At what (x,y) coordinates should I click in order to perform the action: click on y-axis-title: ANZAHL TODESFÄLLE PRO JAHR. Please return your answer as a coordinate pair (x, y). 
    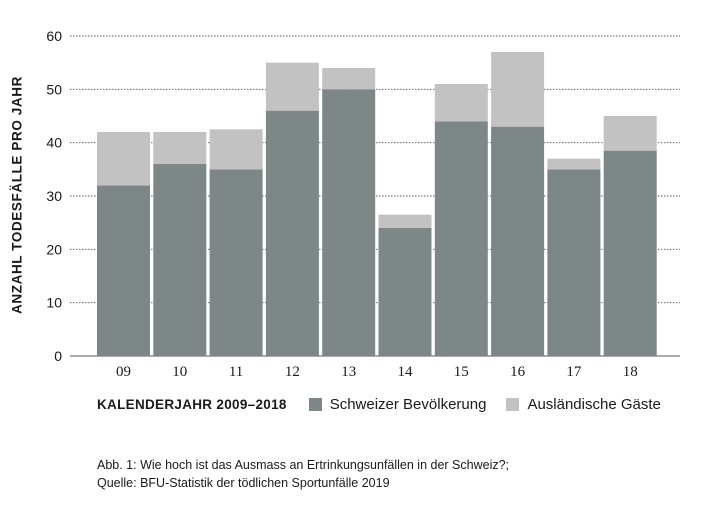
    Looking at the image, I should click on (17, 195).